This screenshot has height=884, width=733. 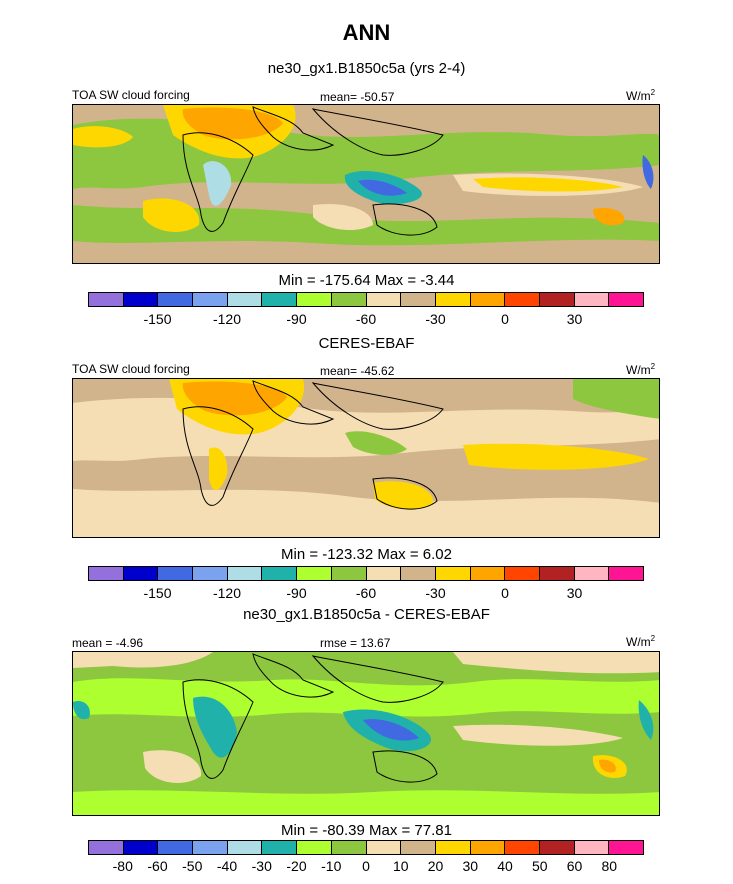 What do you see at coordinates (435, 866) in the screenshot?
I see `colorbar-tick-label: 20` at bounding box center [435, 866].